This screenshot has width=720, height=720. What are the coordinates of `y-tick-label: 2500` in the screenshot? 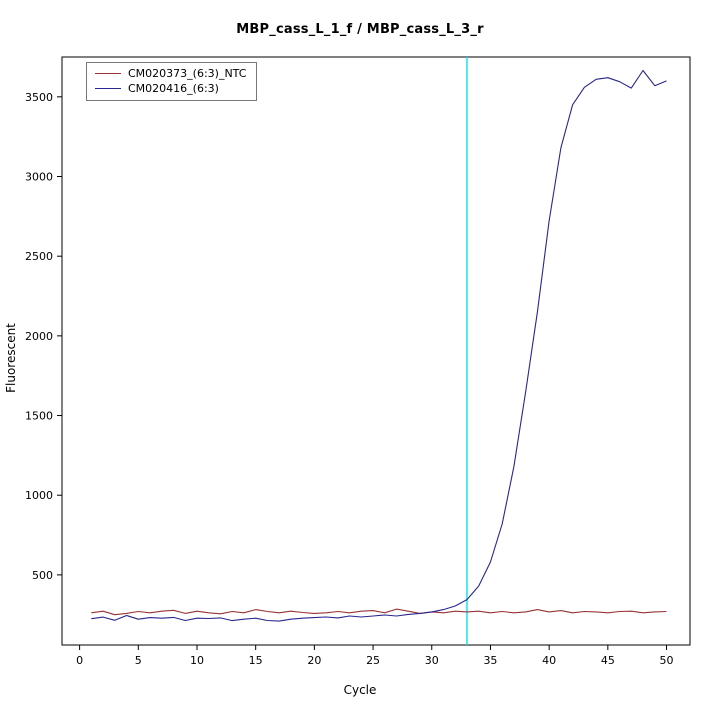 It's located at (39, 256).